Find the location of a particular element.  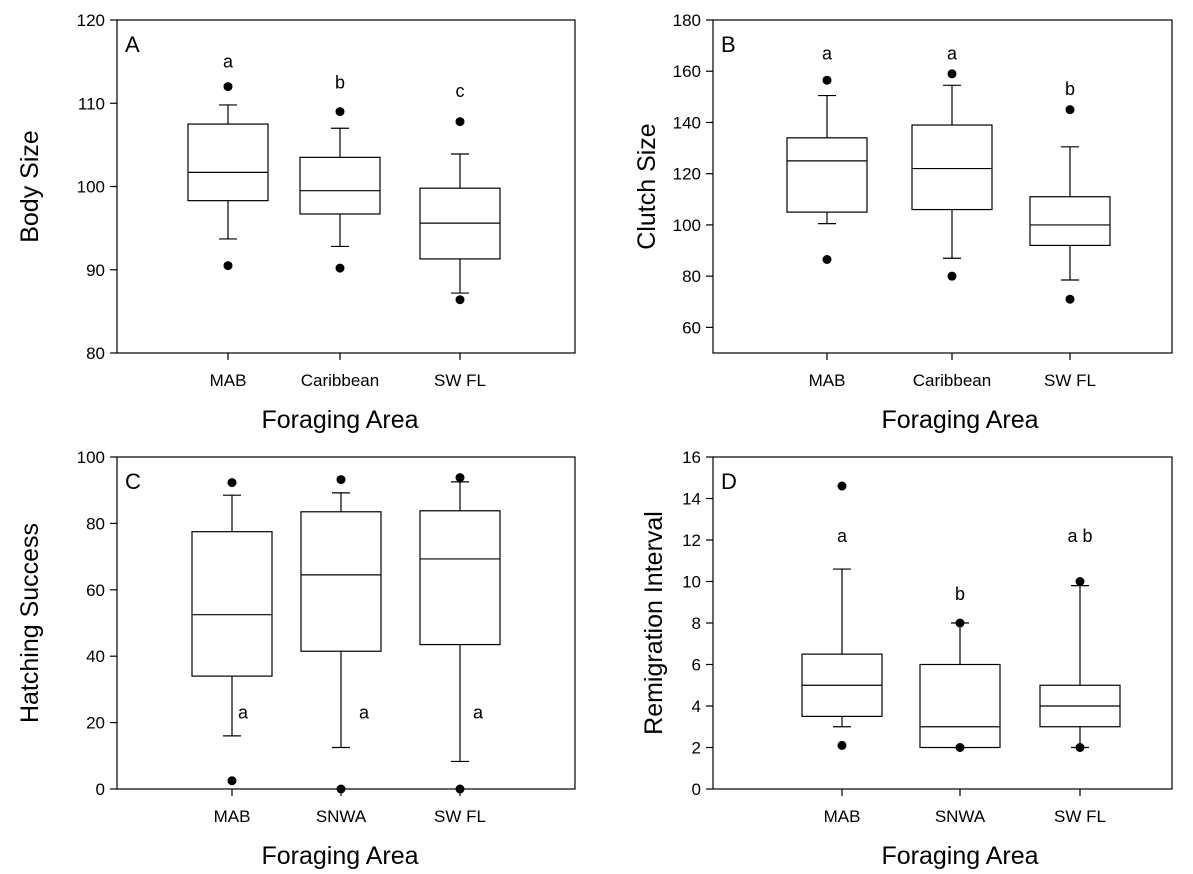

y-tick-label: 40 is located at coordinates (95, 656).